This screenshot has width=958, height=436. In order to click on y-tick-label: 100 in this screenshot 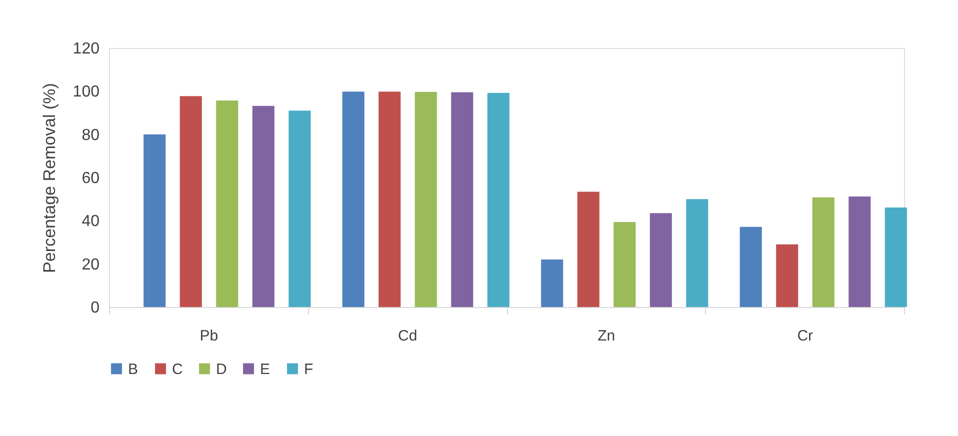, I will do `click(86, 92)`.